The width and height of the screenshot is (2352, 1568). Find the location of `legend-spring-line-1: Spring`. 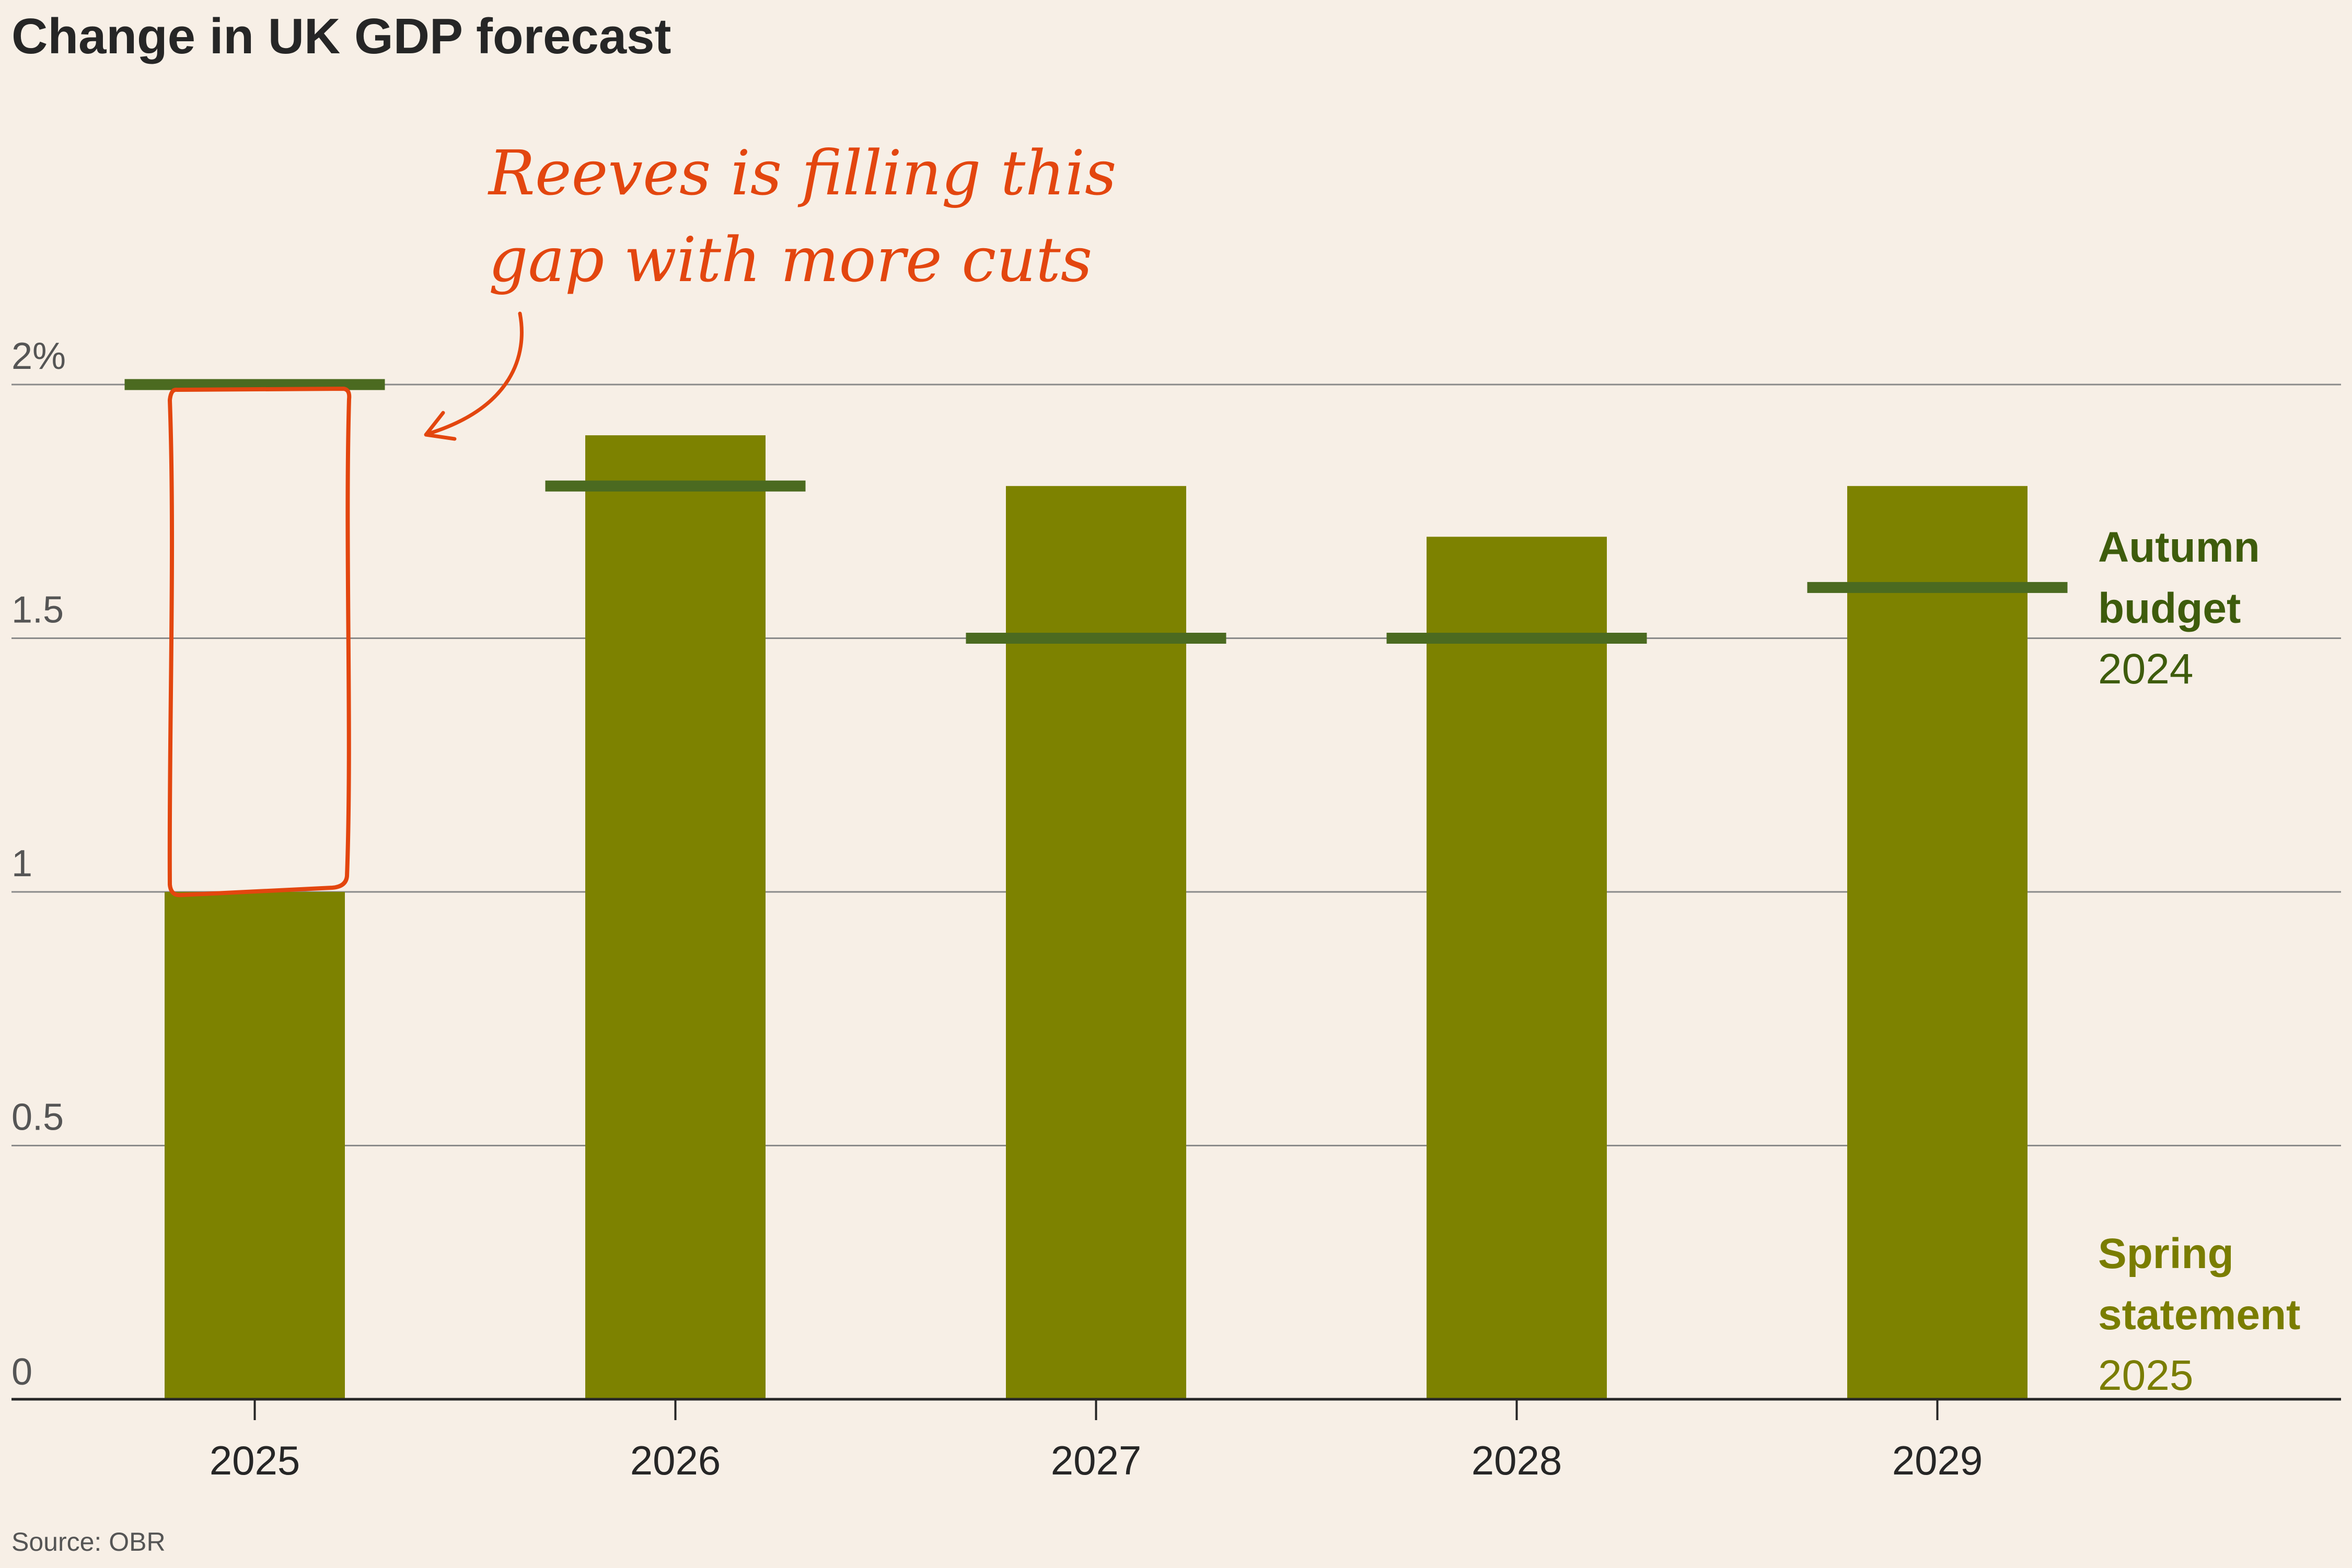

legend-spring-line-1: Spring is located at coordinates (2166, 1253).